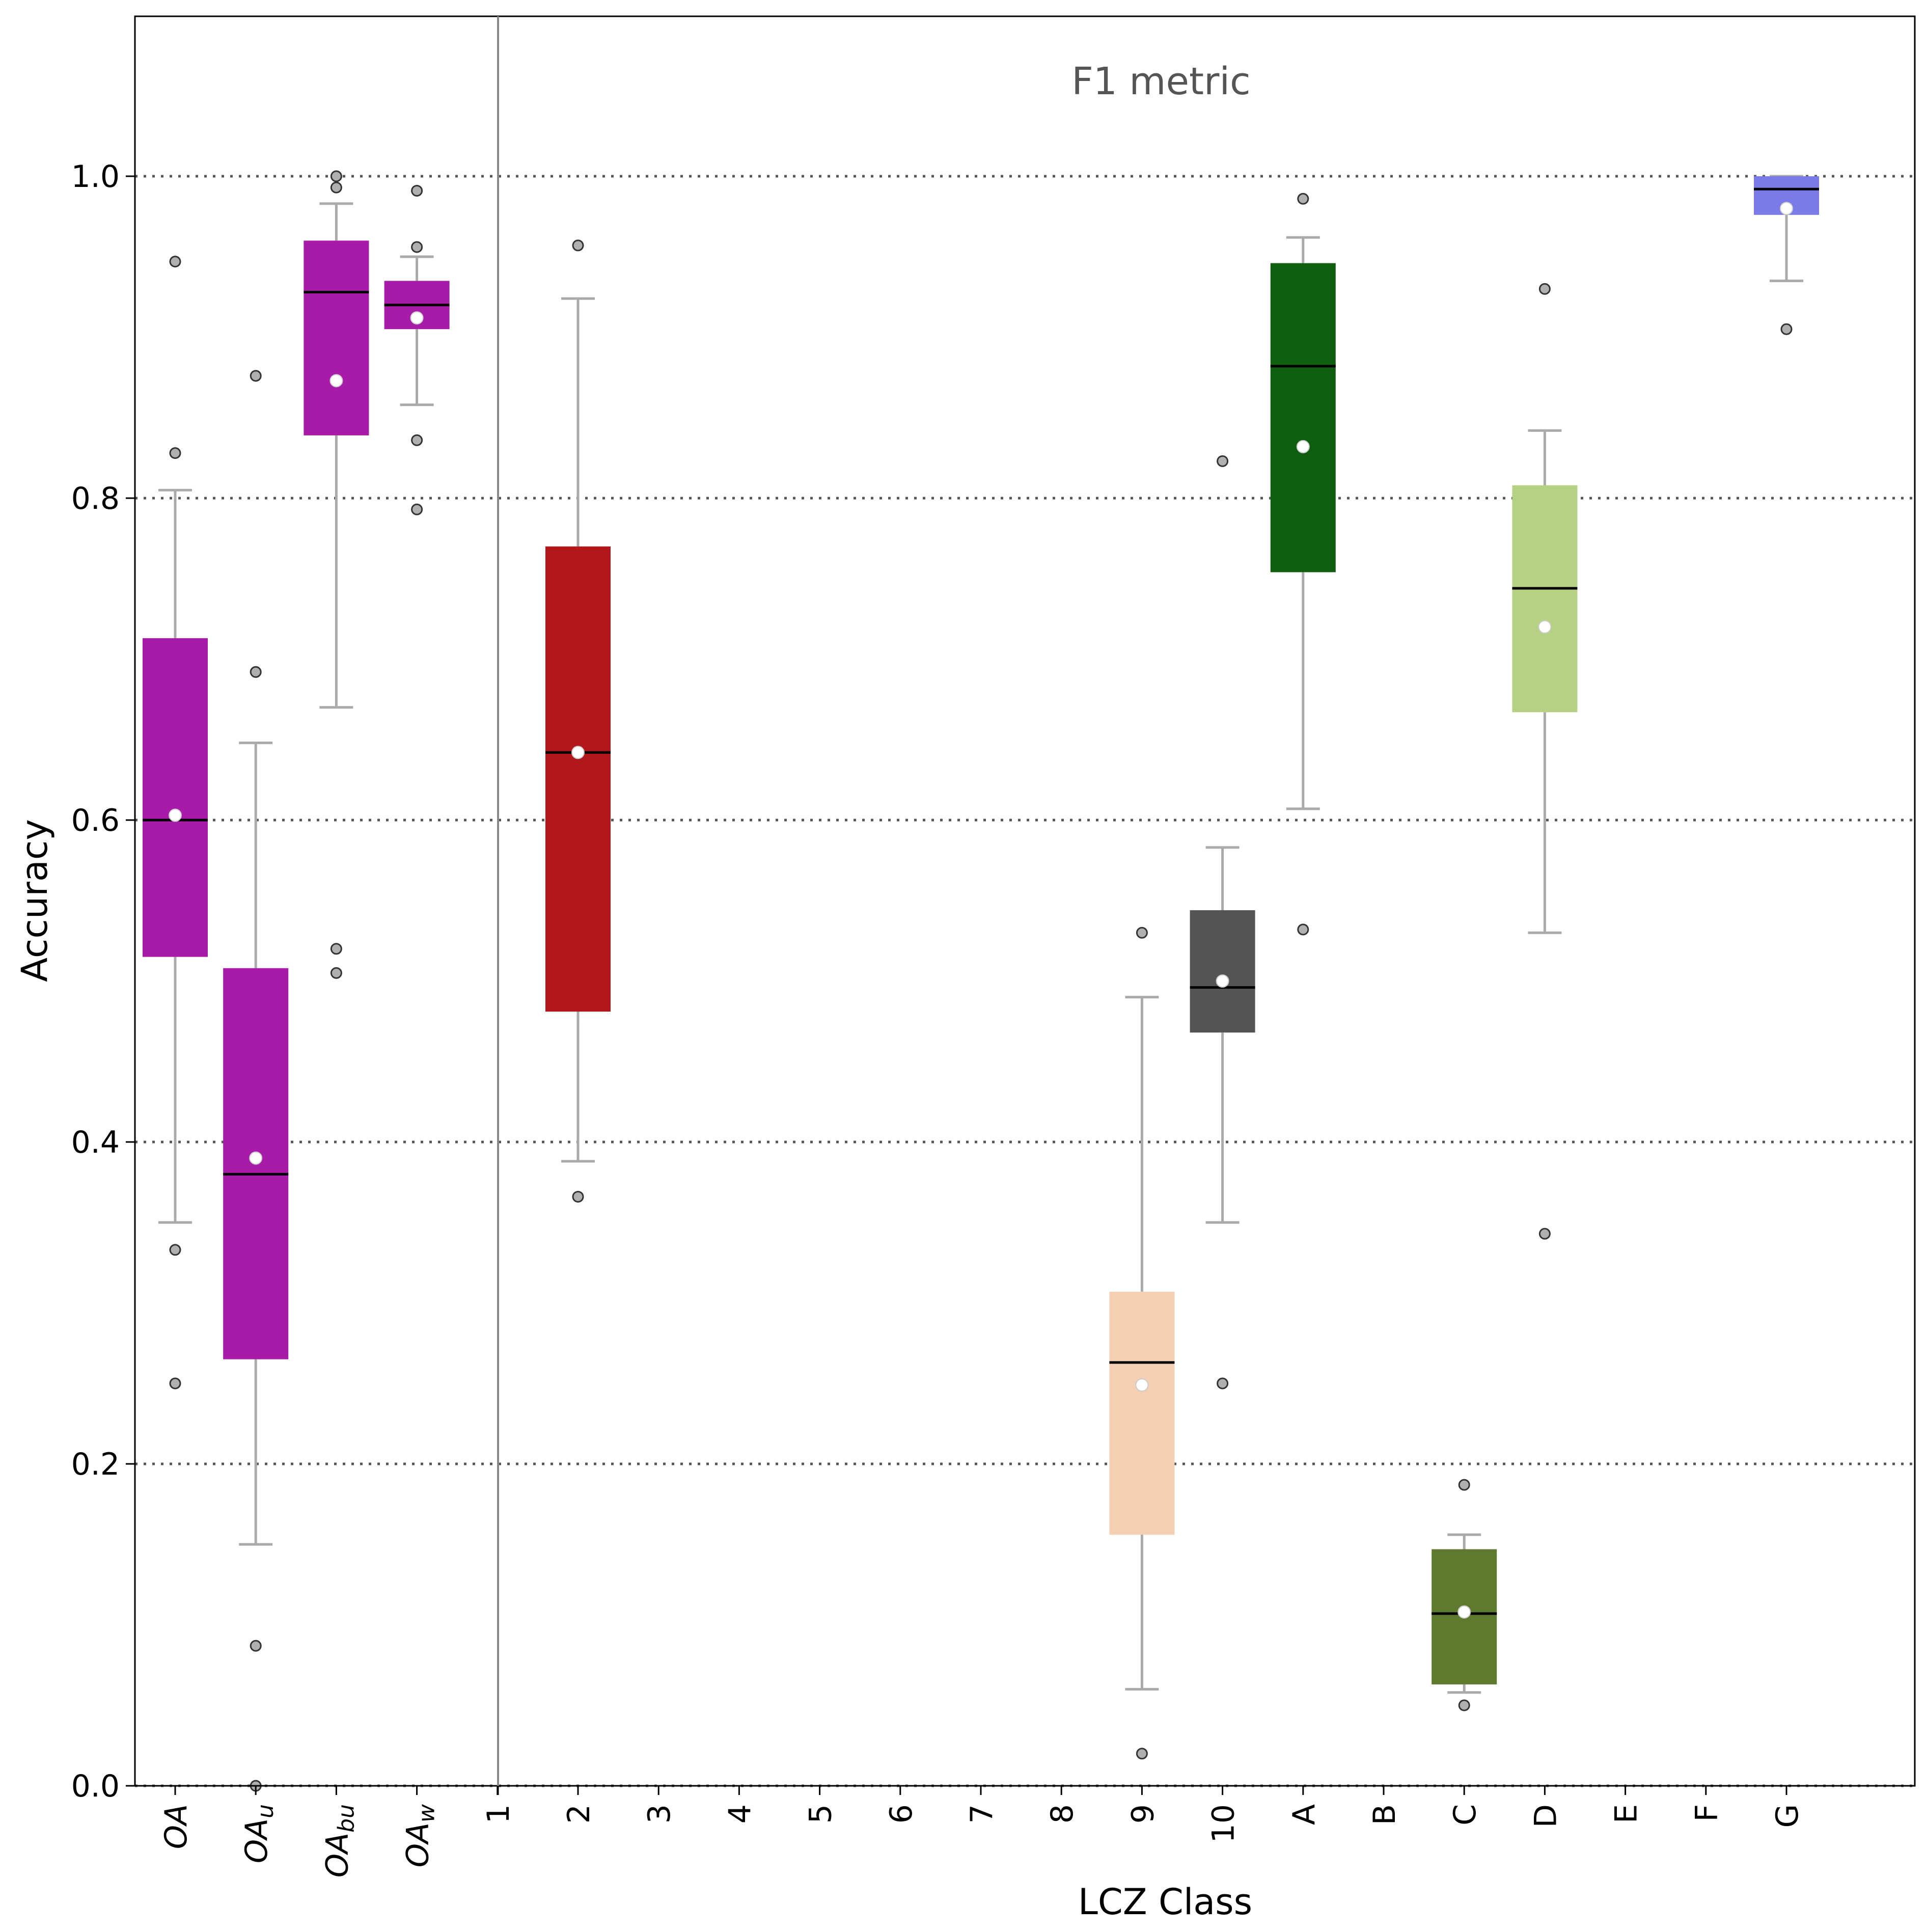 This screenshot has height=1932, width=1926. I want to click on x-tick-label: 5, so click(821, 1814).